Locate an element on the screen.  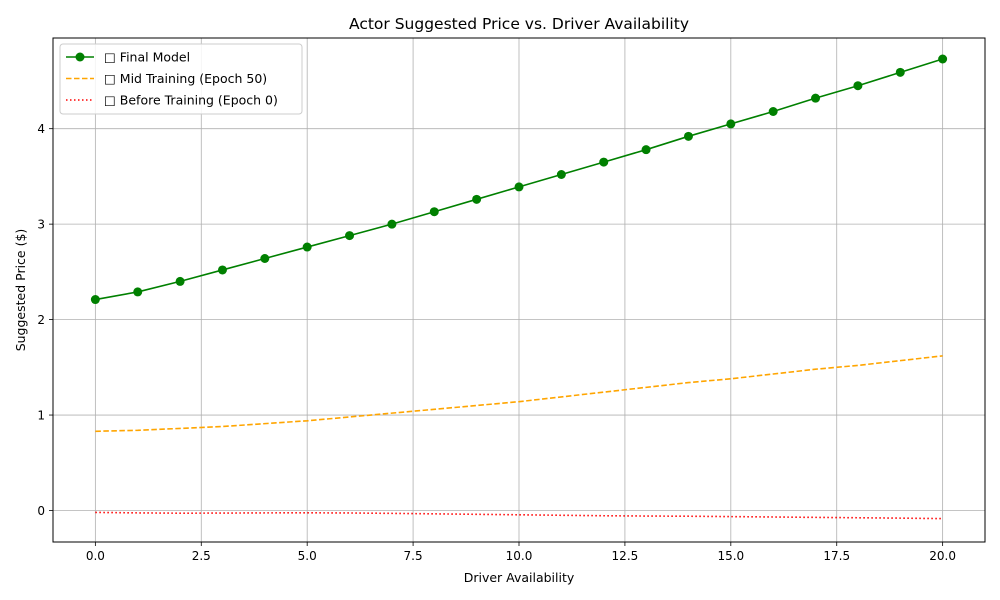
x-tick-label: 12.5 is located at coordinates (625, 556).